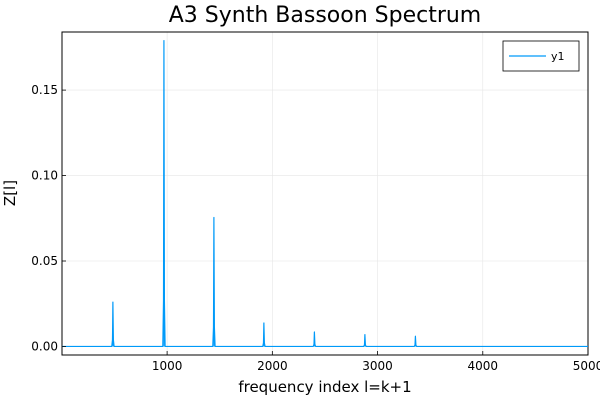  Describe the element at coordinates (44, 90) in the screenshot. I see `y-tick-label: 0.15` at that location.